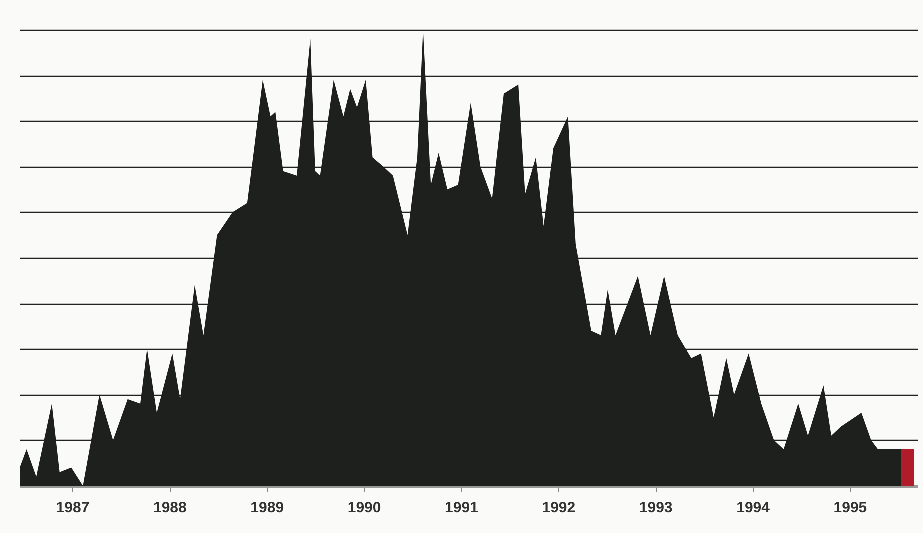  What do you see at coordinates (73, 508) in the screenshot?
I see `x-tick-label: 1987` at bounding box center [73, 508].